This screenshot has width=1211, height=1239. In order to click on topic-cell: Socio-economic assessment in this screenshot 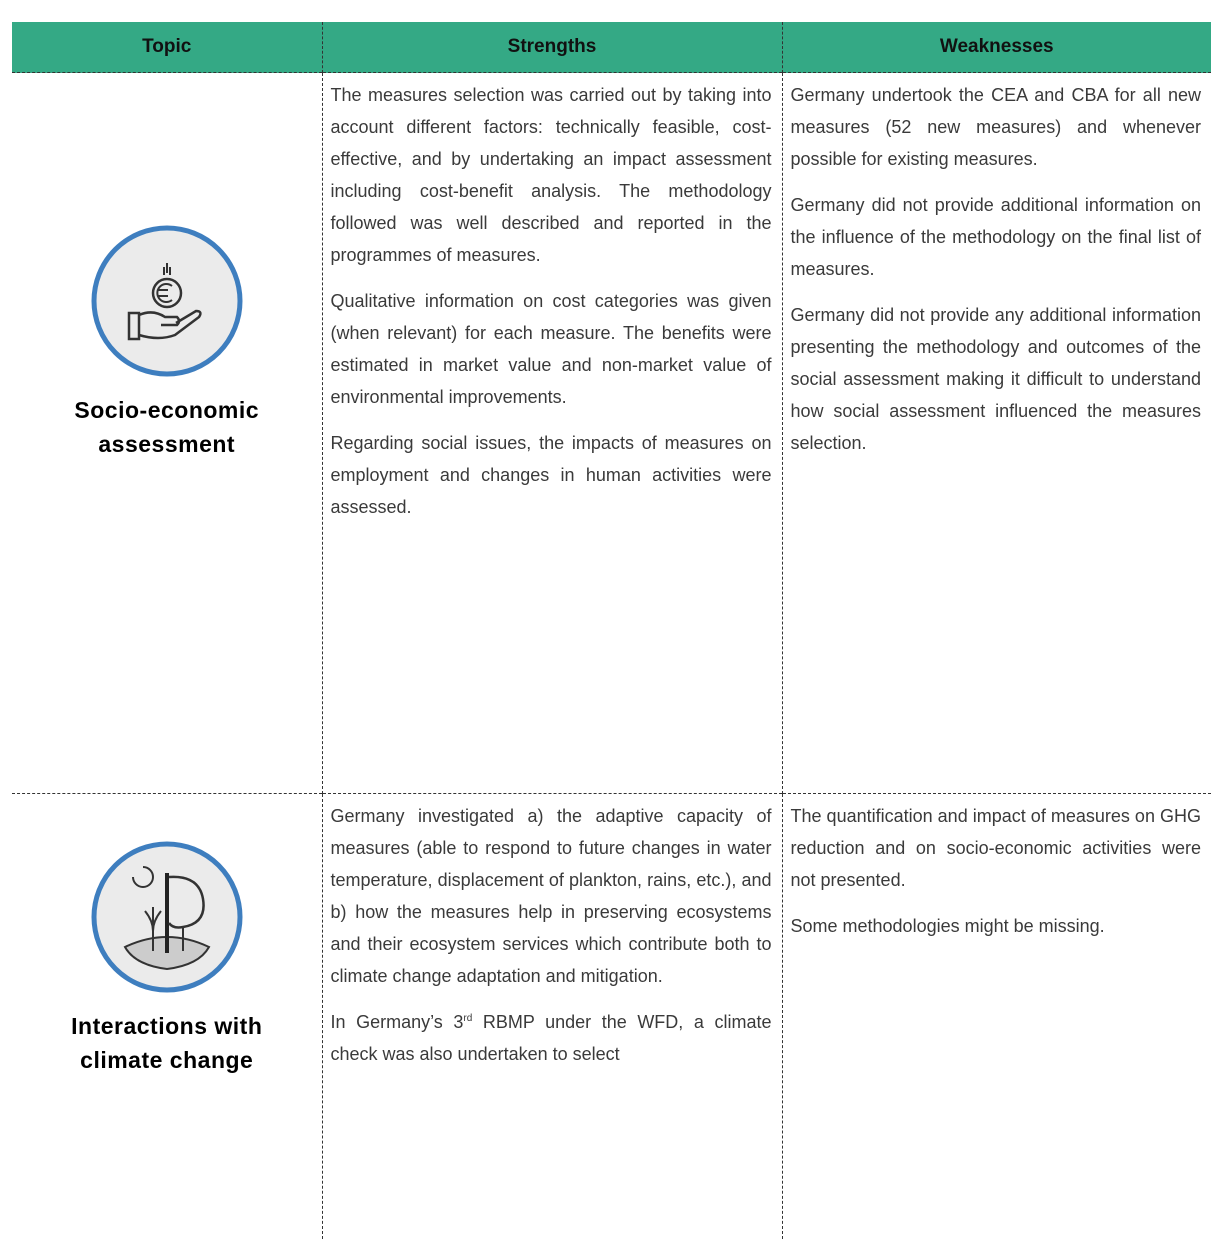, I will do `click(167, 433)`.